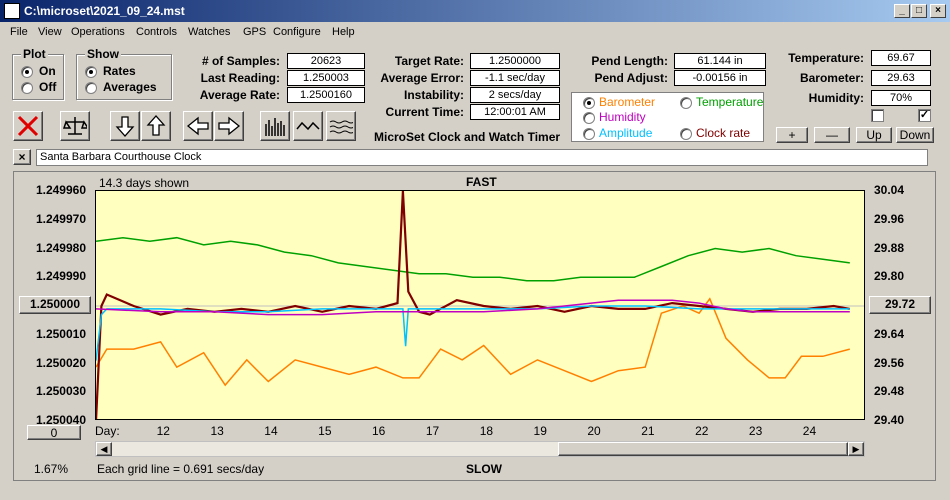  Describe the element at coordinates (723, 133) in the screenshot. I see `clock-rate-option-label: Clock rate` at that location.